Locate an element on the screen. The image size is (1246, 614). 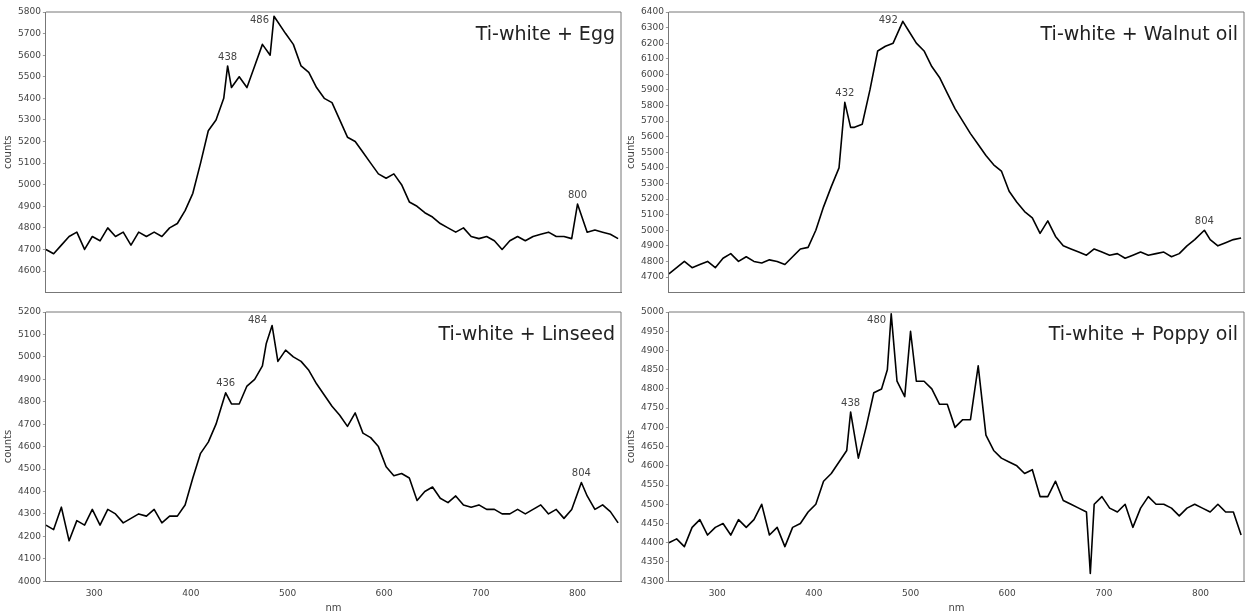
annotation: 432 is located at coordinates (845, 93).